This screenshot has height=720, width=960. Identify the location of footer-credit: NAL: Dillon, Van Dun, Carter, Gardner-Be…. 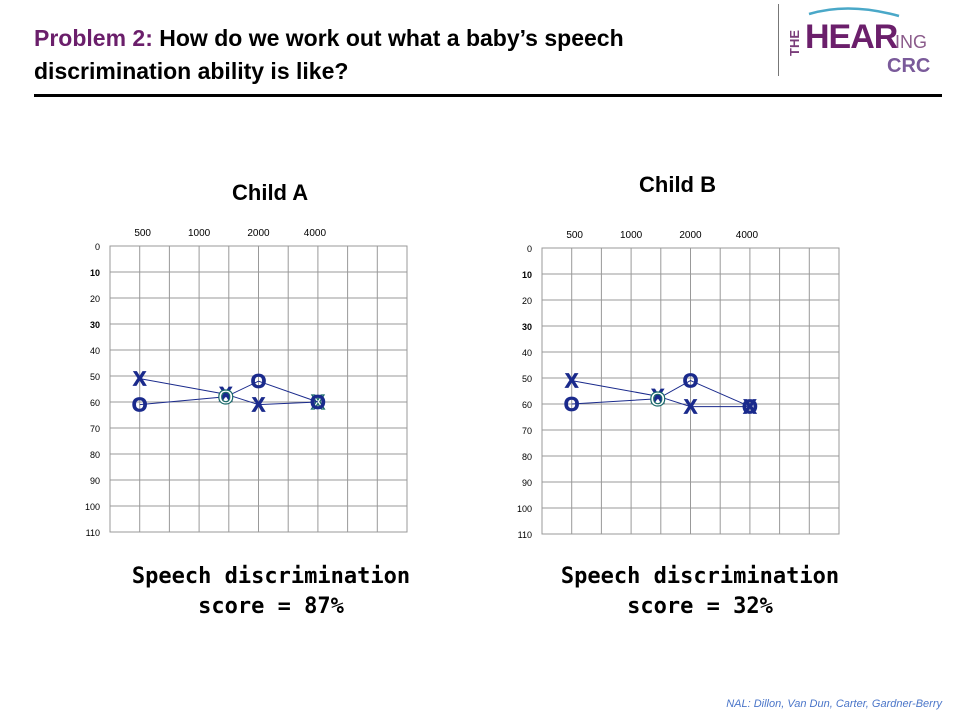
(834, 704).